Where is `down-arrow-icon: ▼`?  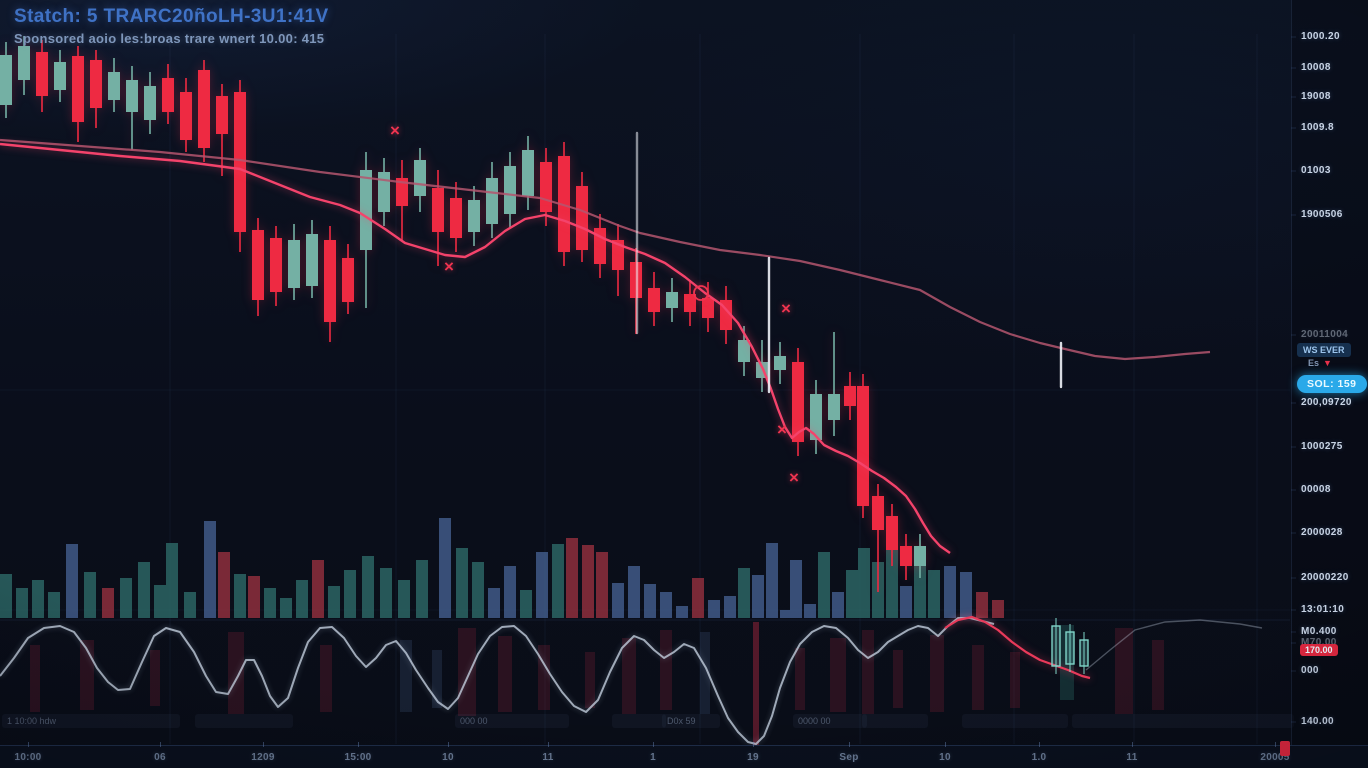
down-arrow-icon: ▼ is located at coordinates (1327, 363).